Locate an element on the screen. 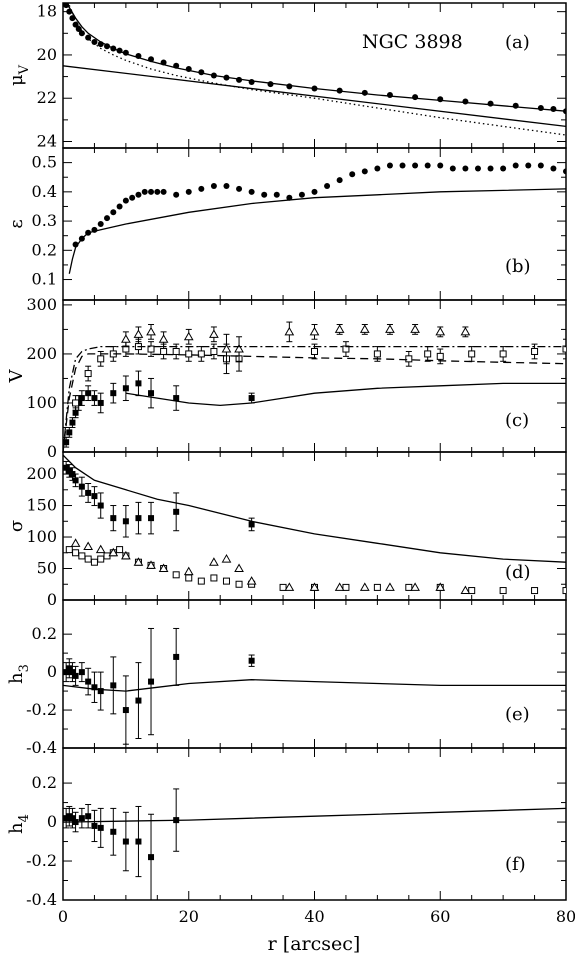 The image size is (575, 964). x-tick-label: 80 is located at coordinates (565, 916).